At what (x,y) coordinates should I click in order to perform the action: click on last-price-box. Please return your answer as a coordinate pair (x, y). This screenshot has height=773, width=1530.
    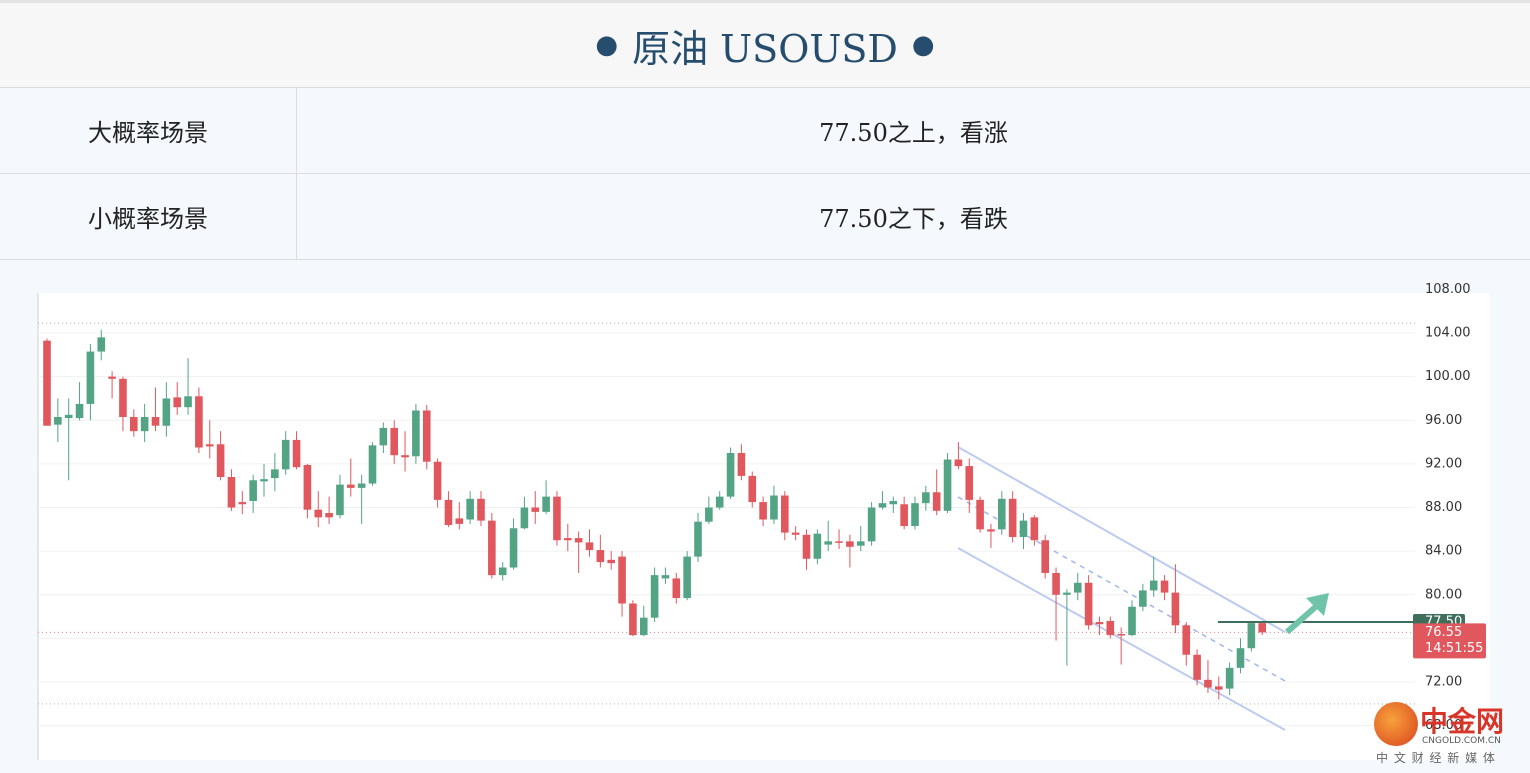
    Looking at the image, I should click on (1449, 641).